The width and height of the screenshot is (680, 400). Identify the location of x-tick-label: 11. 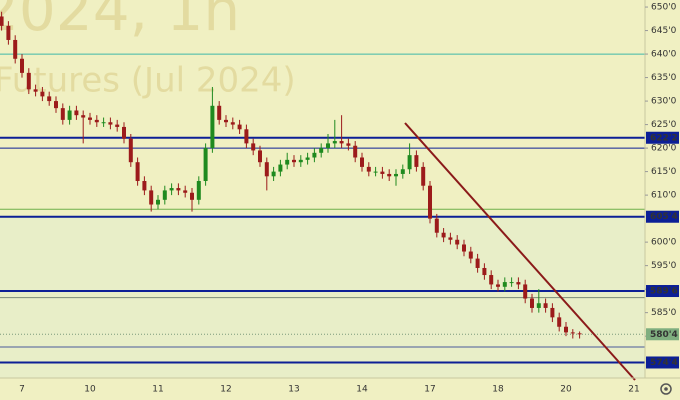
(157, 390).